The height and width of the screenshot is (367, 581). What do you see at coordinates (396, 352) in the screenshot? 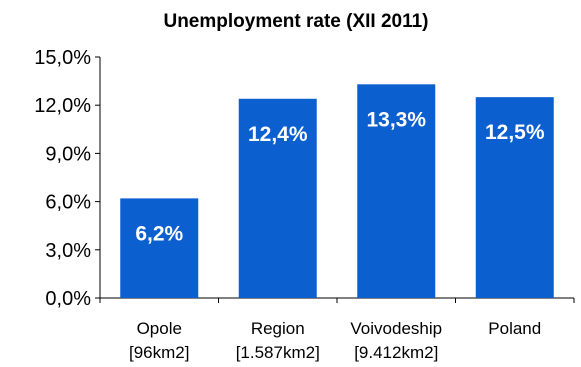
I see `x-category-label: [9.412km2]` at bounding box center [396, 352].